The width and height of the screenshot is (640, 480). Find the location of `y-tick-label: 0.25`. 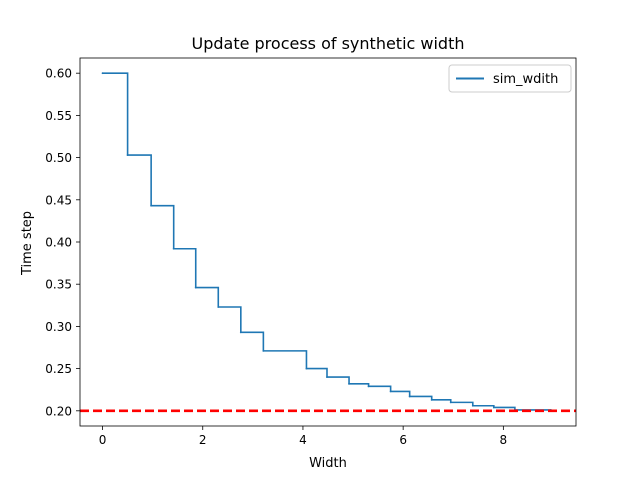

y-tick-label: 0.25 is located at coordinates (58, 369).